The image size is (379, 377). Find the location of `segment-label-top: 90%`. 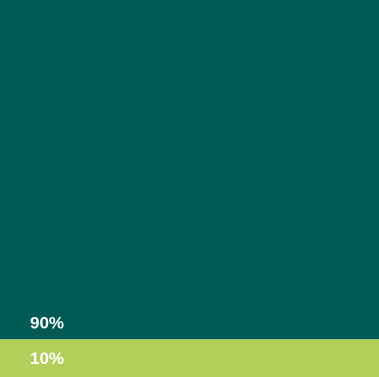

segment-label-top: 90% is located at coordinates (47, 322).